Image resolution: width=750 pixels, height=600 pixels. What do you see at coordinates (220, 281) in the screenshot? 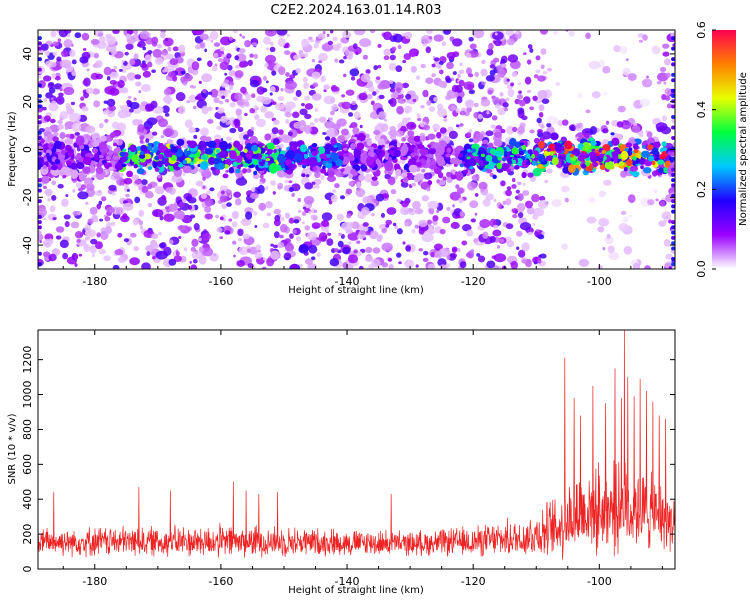
I see `spectrogram-xtick-label: -160` at bounding box center [220, 281].